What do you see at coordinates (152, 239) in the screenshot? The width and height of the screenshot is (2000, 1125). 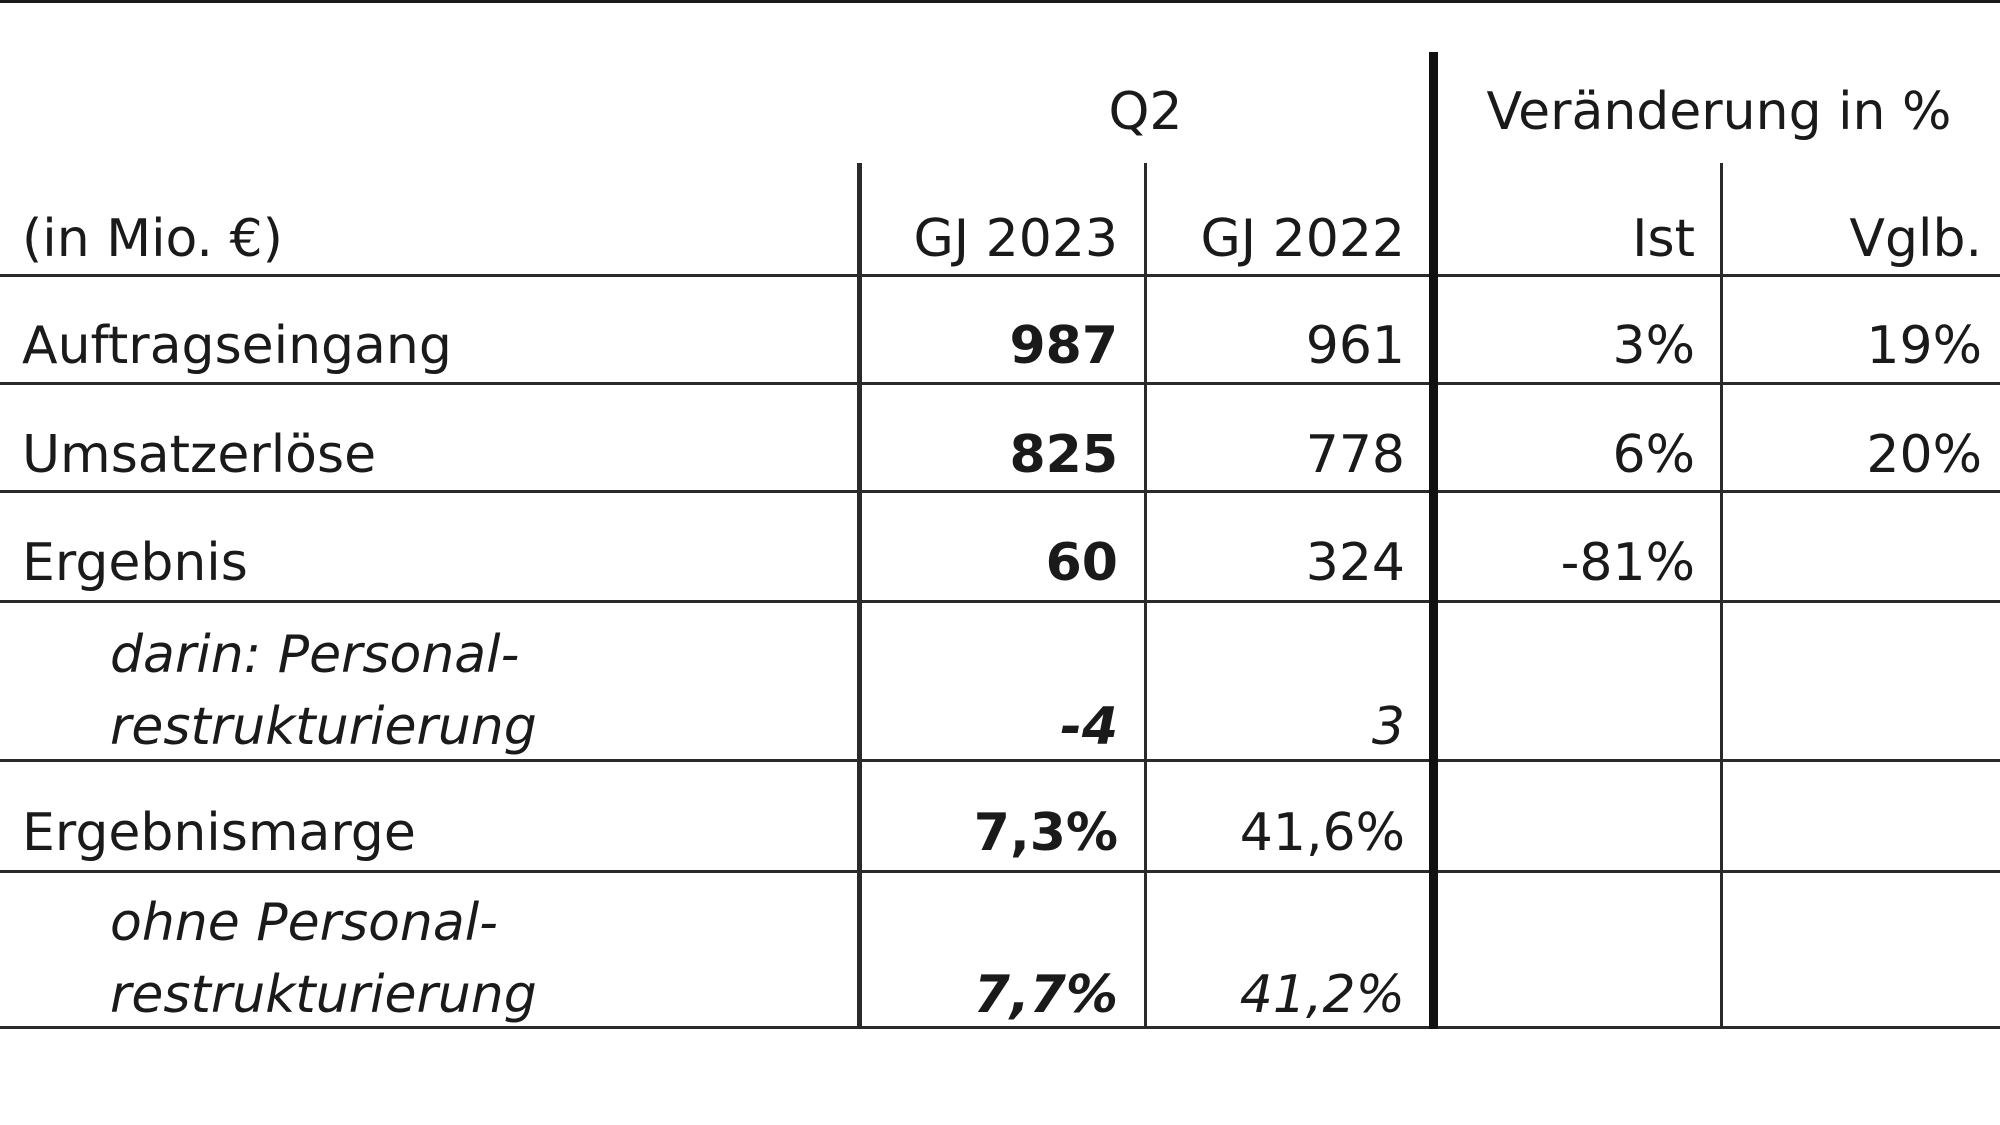 I see `unit-label: (in Mio. €)` at bounding box center [152, 239].